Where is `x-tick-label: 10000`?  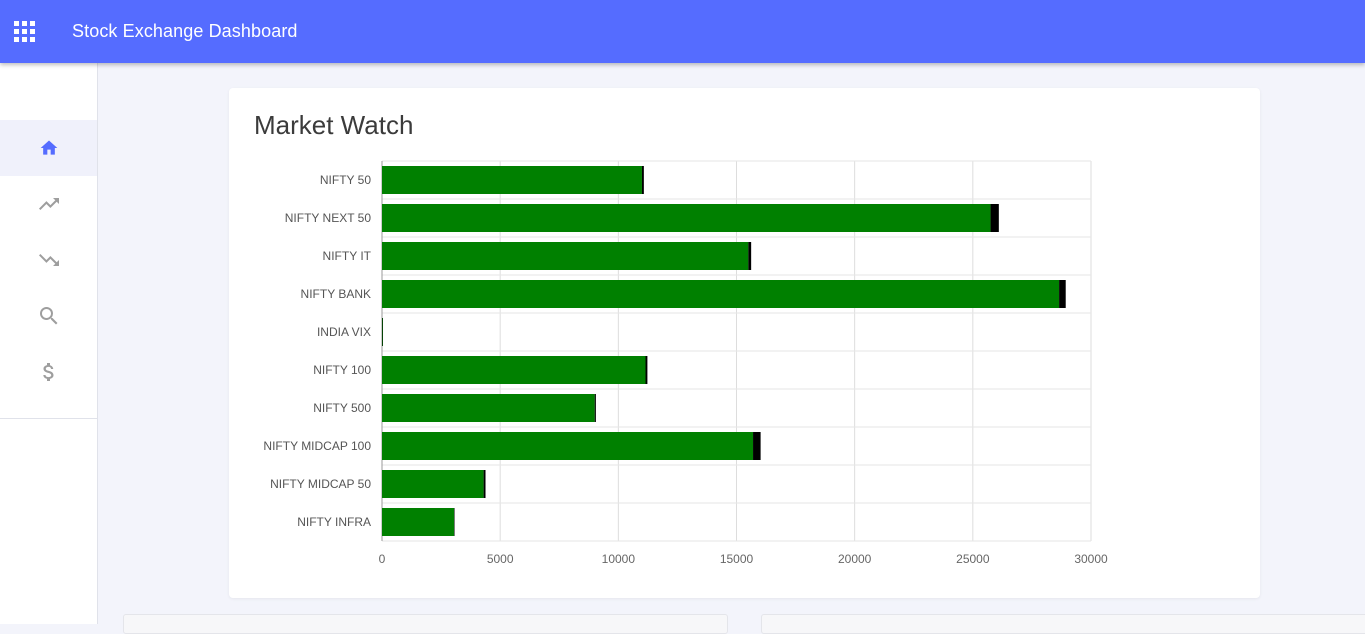
x-tick-label: 10000 is located at coordinates (619, 559).